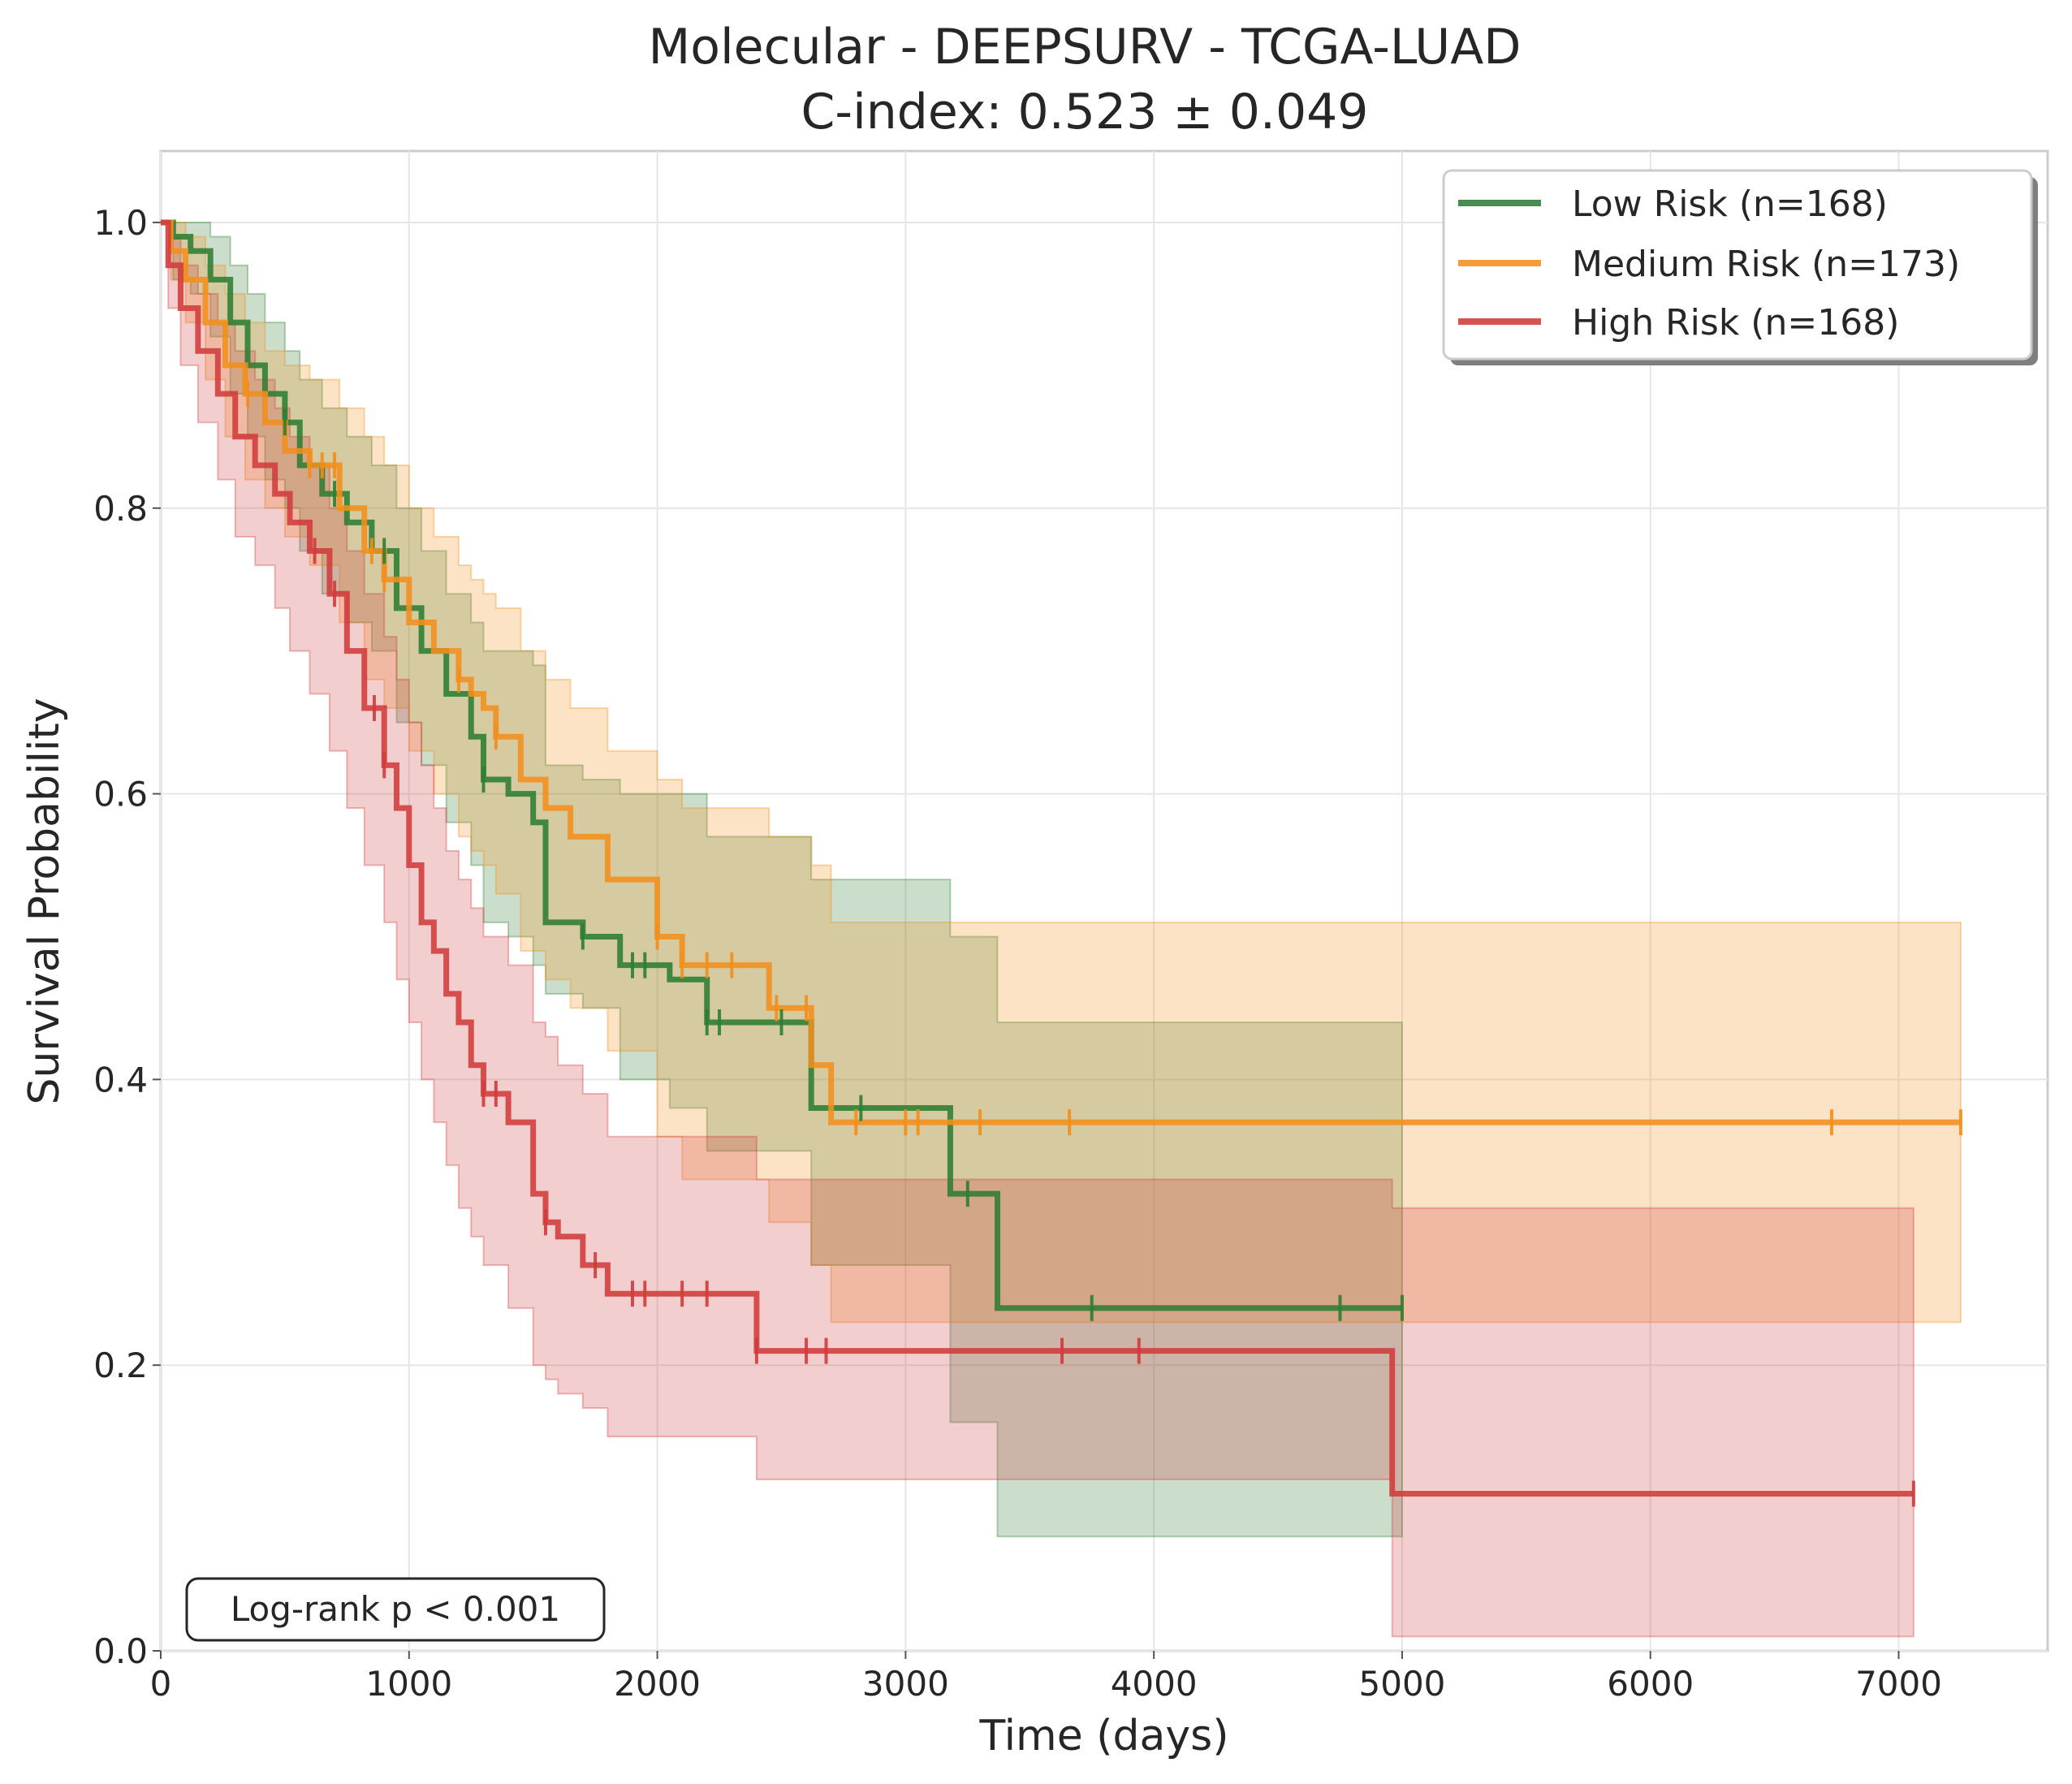 The width and height of the screenshot is (2072, 1784). I want to click on logrank-text: Log-rank p < 0.001, so click(395, 1609).